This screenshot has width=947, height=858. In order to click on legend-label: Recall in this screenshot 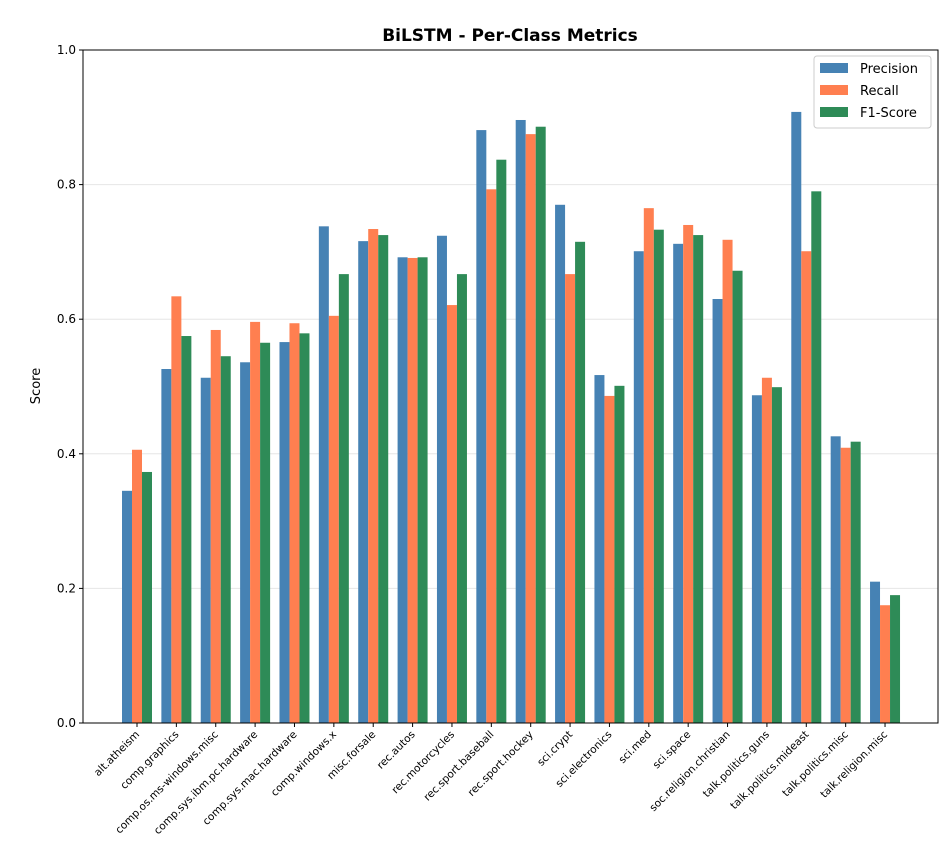, I will do `click(879, 91)`.